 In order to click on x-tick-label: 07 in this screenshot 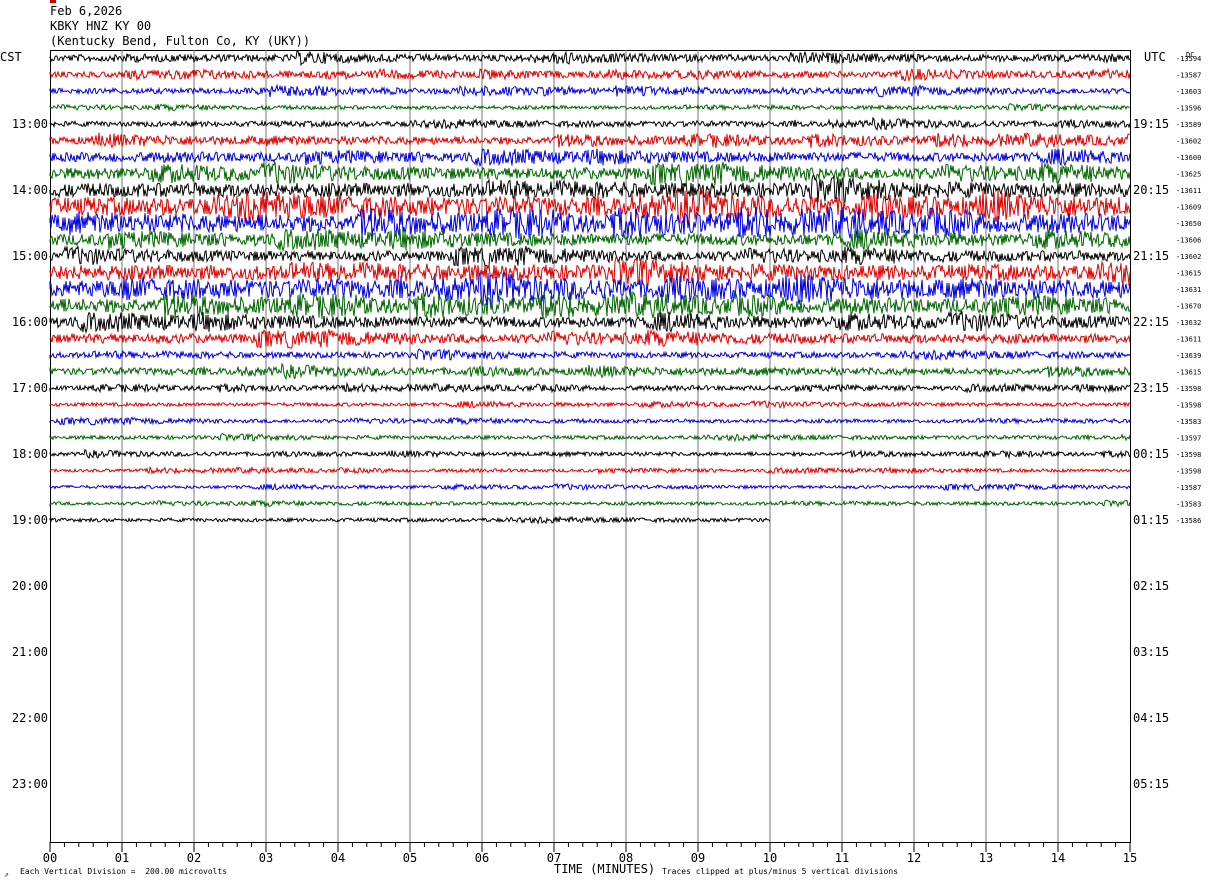, I will do `click(554, 858)`.